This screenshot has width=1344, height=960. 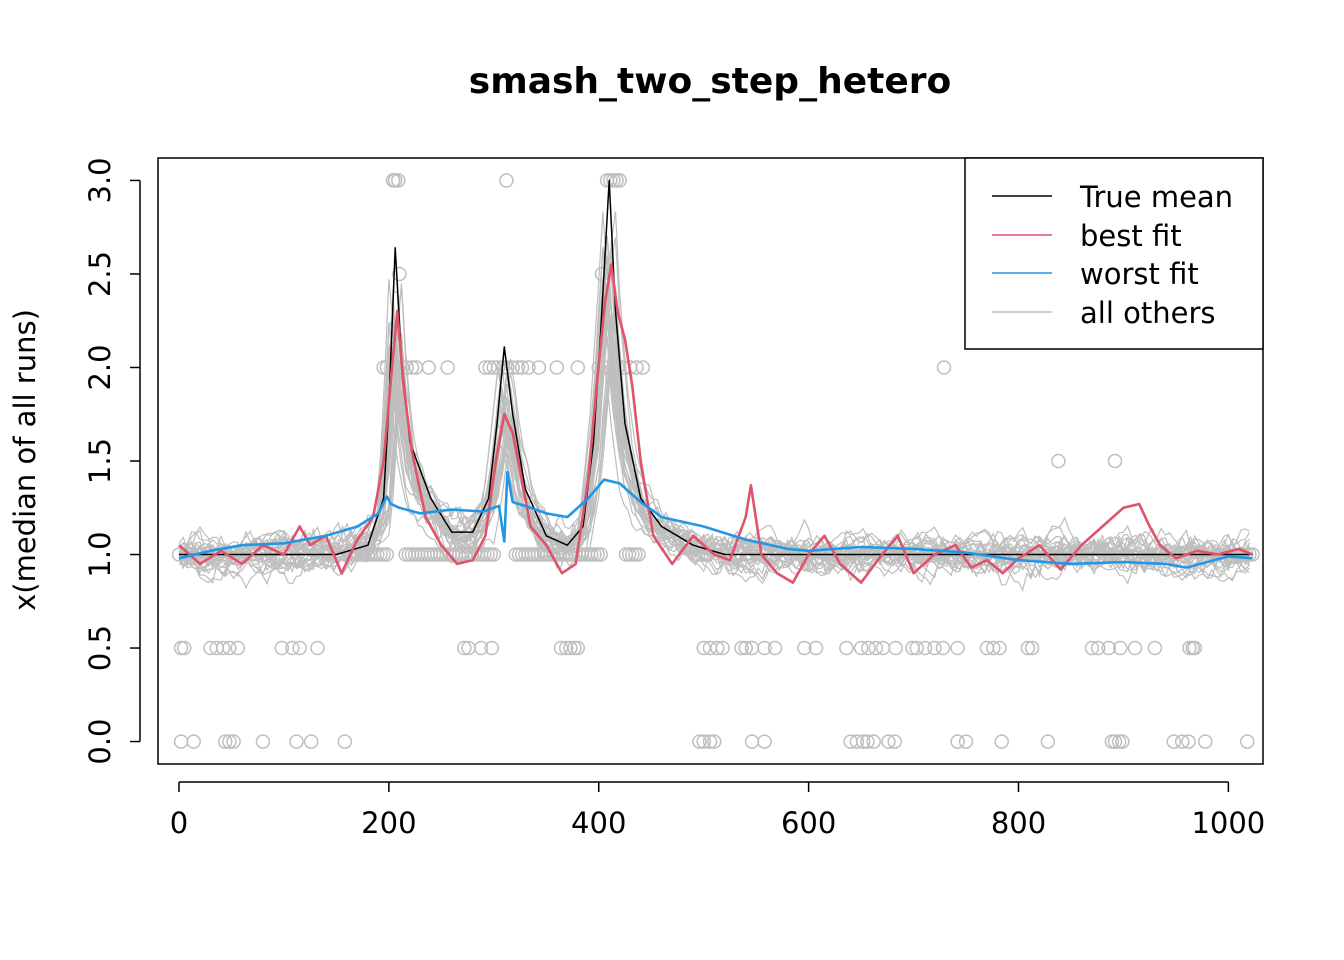 I want to click on legend: True mean best fit worst fit all others, so click(x=1114, y=253).